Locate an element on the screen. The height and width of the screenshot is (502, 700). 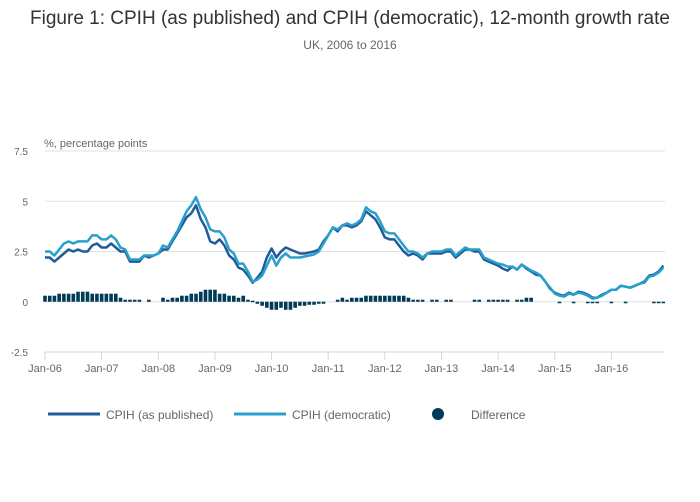
x-tick-label: Jan-08 is located at coordinates (158, 369).